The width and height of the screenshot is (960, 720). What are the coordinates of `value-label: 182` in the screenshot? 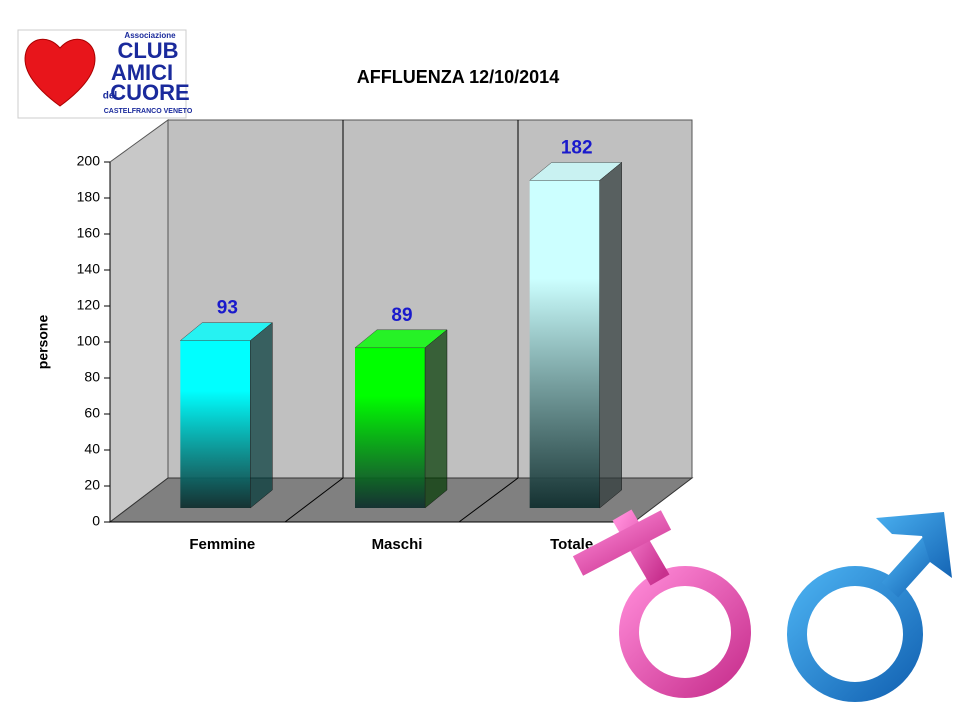 It's located at (577, 147).